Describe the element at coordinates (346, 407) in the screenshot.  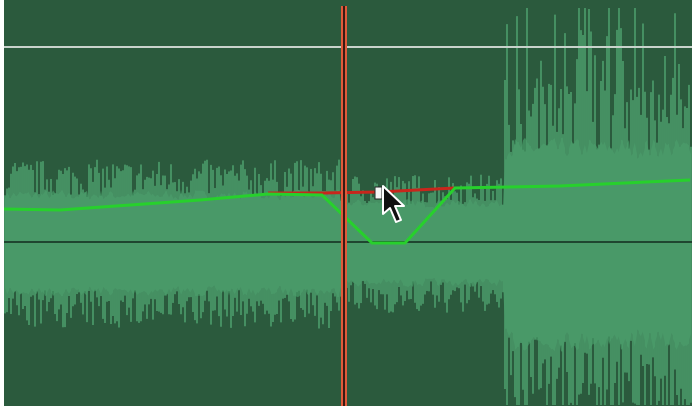
I see `bottom-border` at that location.